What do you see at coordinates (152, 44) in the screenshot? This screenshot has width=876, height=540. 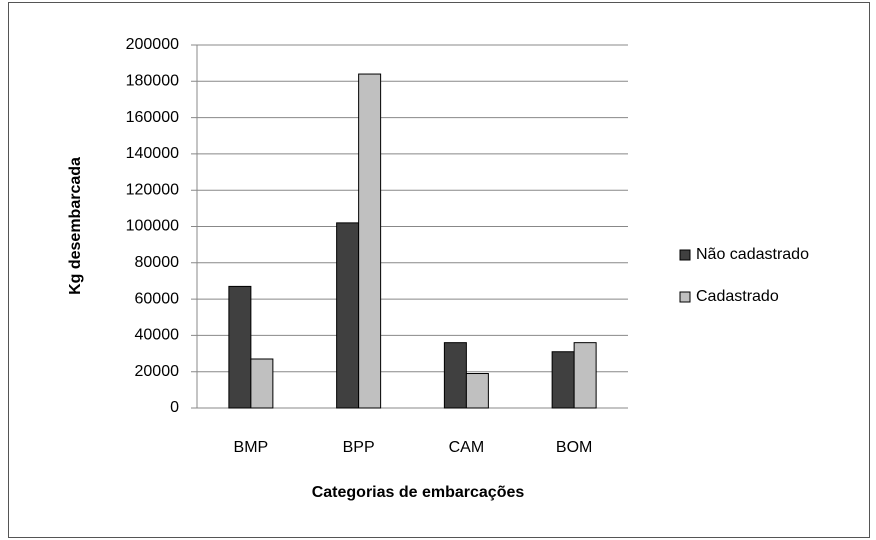 I see `y-tick-label: 200000` at bounding box center [152, 44].